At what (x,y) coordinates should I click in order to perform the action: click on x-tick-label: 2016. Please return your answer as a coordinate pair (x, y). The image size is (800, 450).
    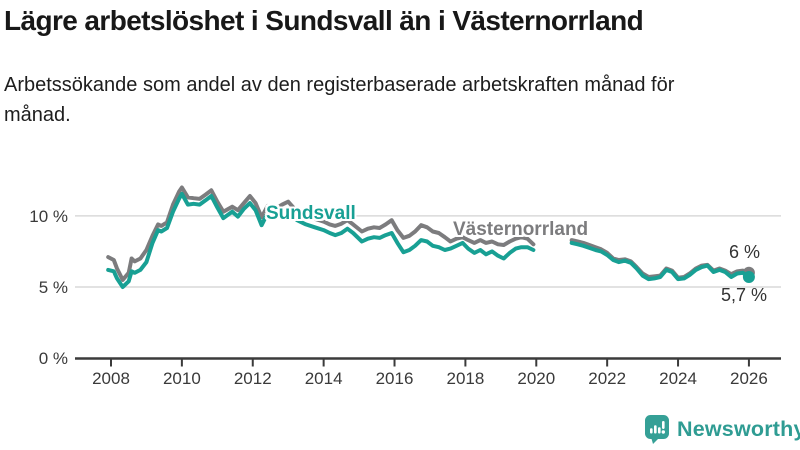
    Looking at the image, I should click on (395, 378).